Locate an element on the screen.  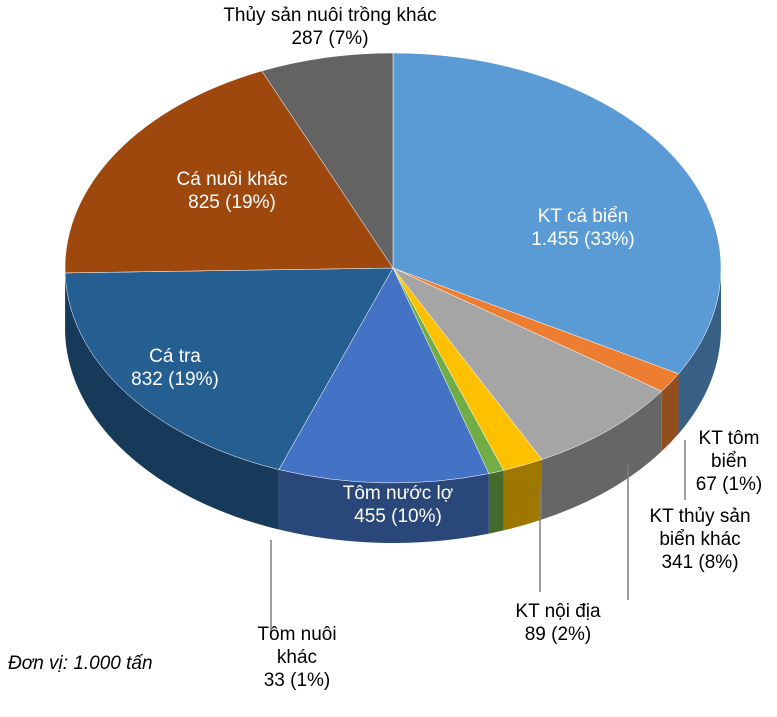
value-label: 455 (10%) is located at coordinates (398, 516).